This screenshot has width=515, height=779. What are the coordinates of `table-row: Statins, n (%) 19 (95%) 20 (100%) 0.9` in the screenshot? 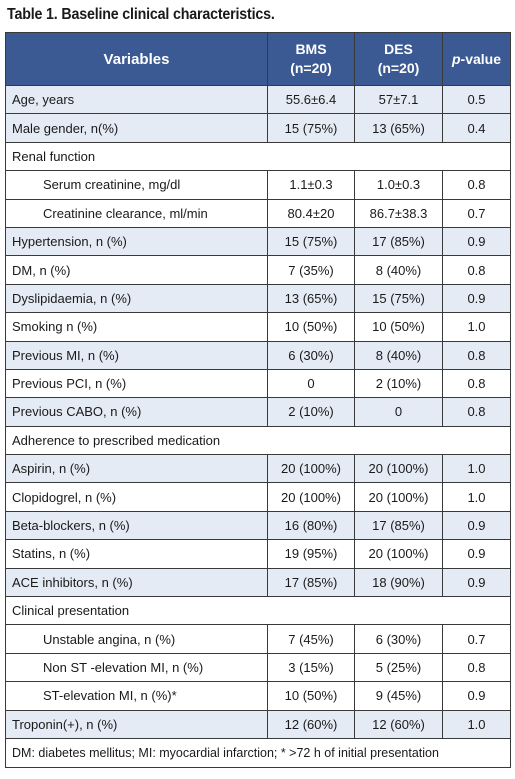 It's located at (258, 554).